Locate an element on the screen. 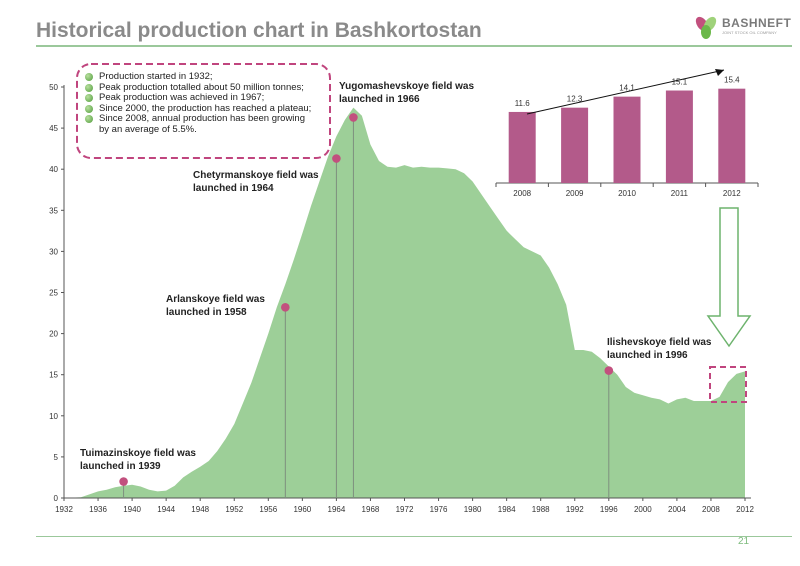 The width and height of the screenshot is (800, 566). x-tick-label: 1992 is located at coordinates (575, 509).